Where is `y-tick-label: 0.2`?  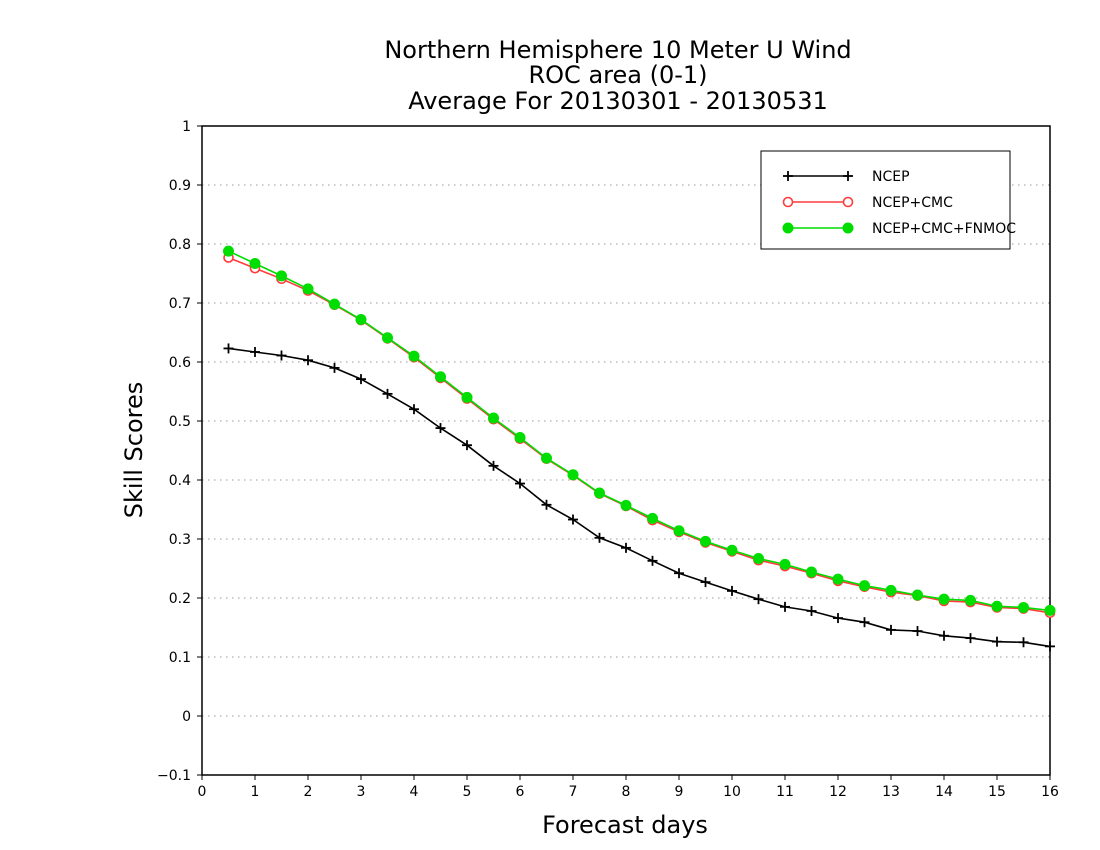 y-tick-label: 0.2 is located at coordinates (180, 599).